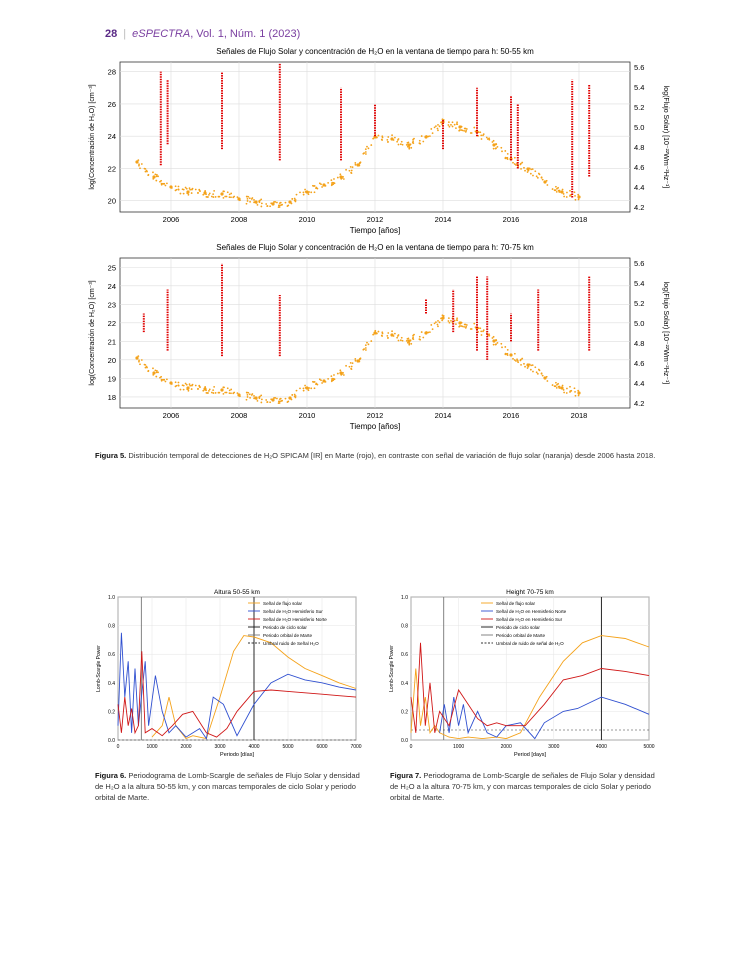  What do you see at coordinates (253, 747) in the screenshot?
I see `x-tick-label: 4000` at bounding box center [253, 747].